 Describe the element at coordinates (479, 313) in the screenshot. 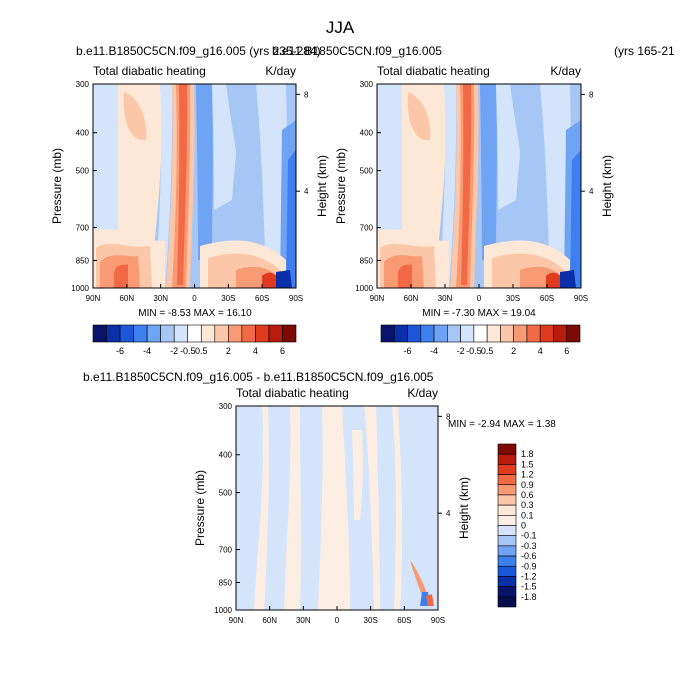

I see `experiment-min-max-stats: MIN = -7.30 MAX = 19.04` at that location.